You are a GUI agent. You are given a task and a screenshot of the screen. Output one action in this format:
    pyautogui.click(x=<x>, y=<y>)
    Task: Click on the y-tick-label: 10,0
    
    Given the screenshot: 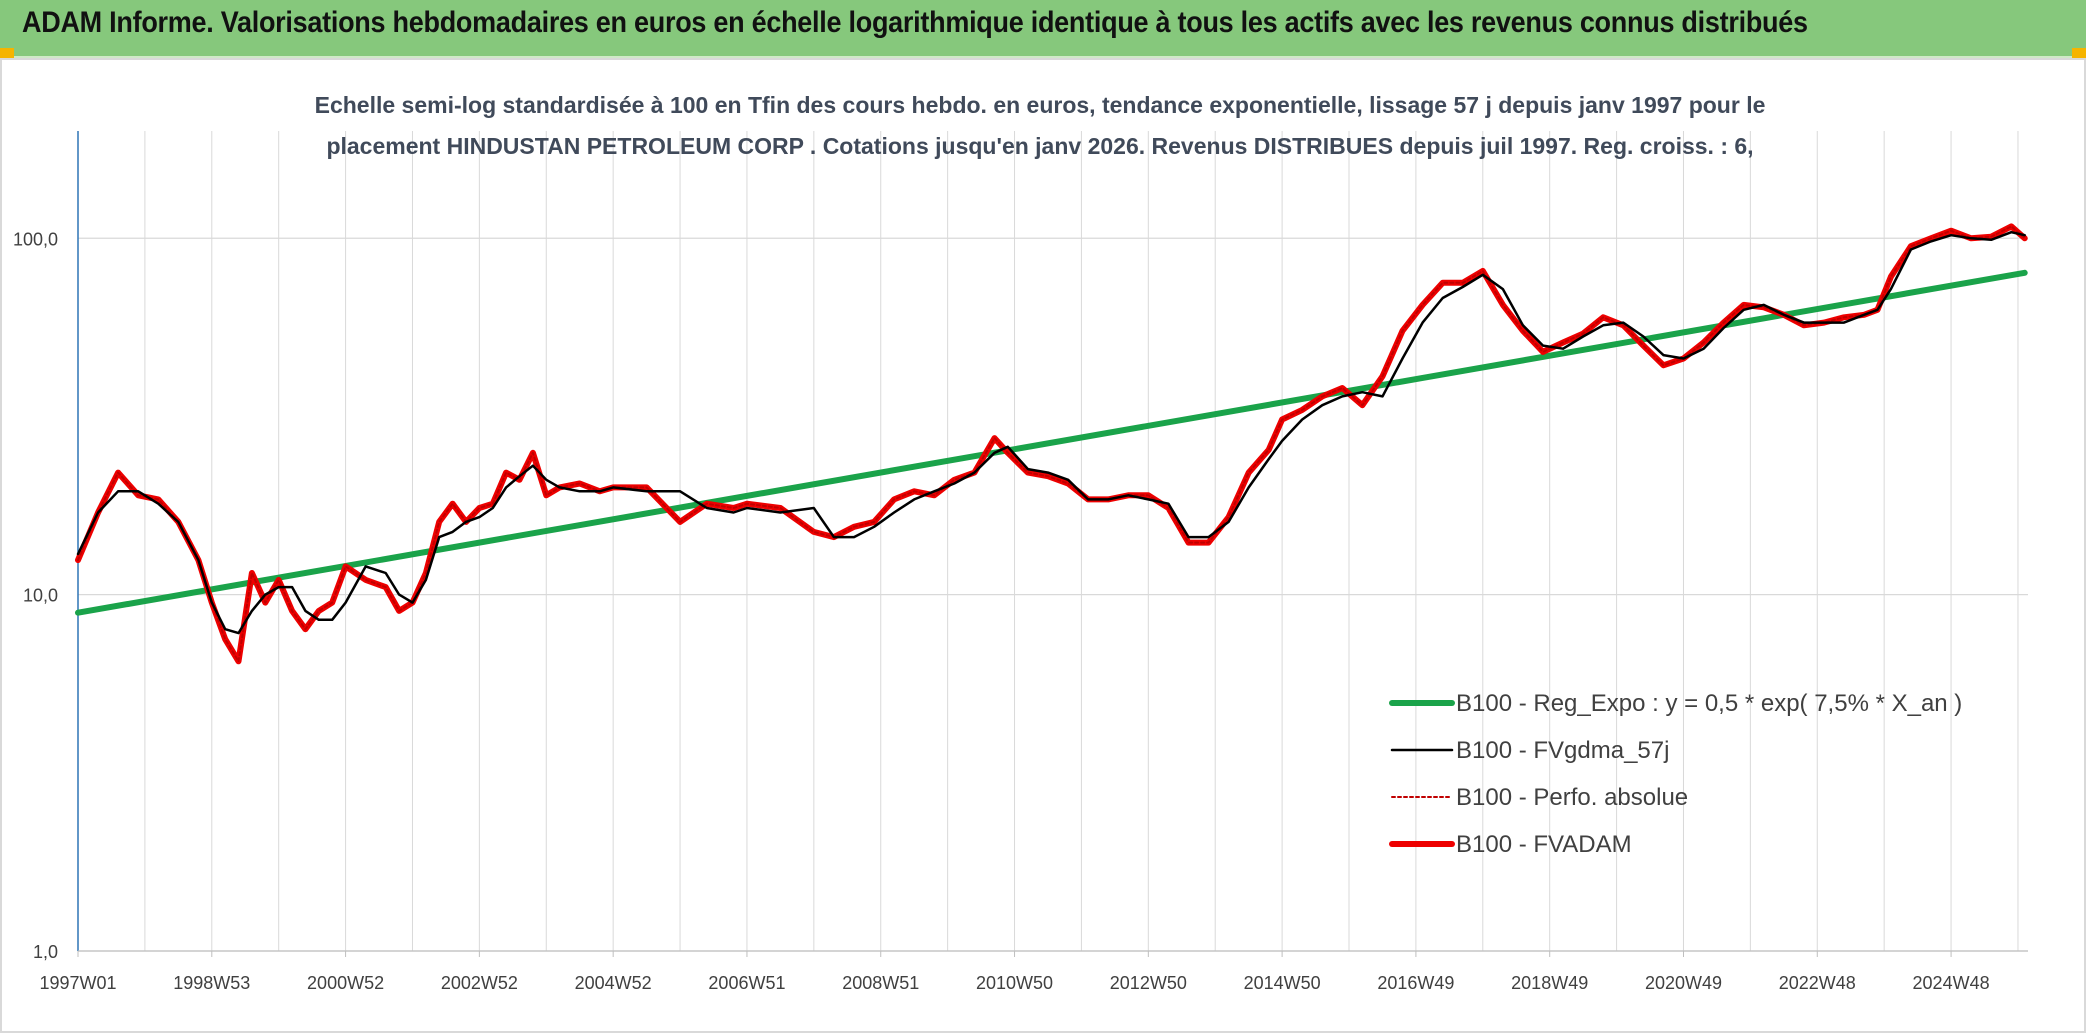 What is the action you would take?
    pyautogui.click(x=40, y=596)
    